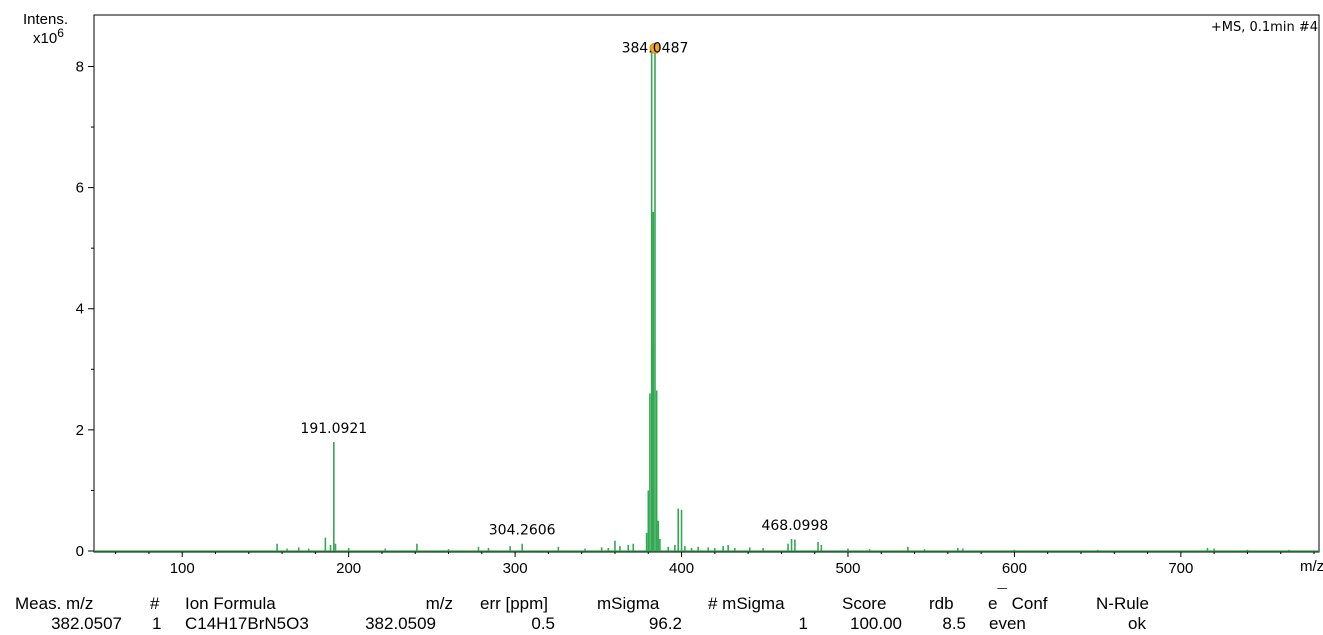  I want to click on peak-label: 468.0998, so click(794, 526).